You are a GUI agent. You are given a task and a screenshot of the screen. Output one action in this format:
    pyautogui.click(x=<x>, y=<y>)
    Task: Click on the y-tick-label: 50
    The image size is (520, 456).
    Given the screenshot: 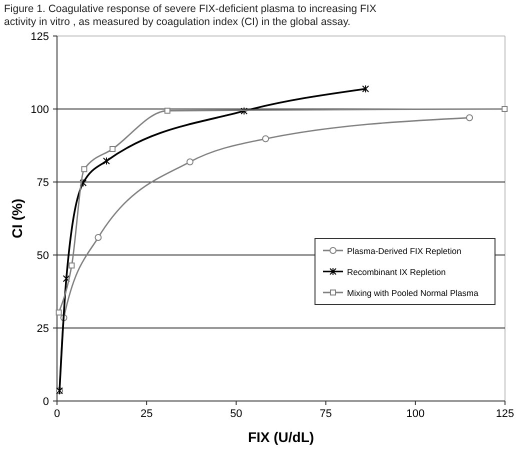 What is the action you would take?
    pyautogui.click(x=42, y=256)
    